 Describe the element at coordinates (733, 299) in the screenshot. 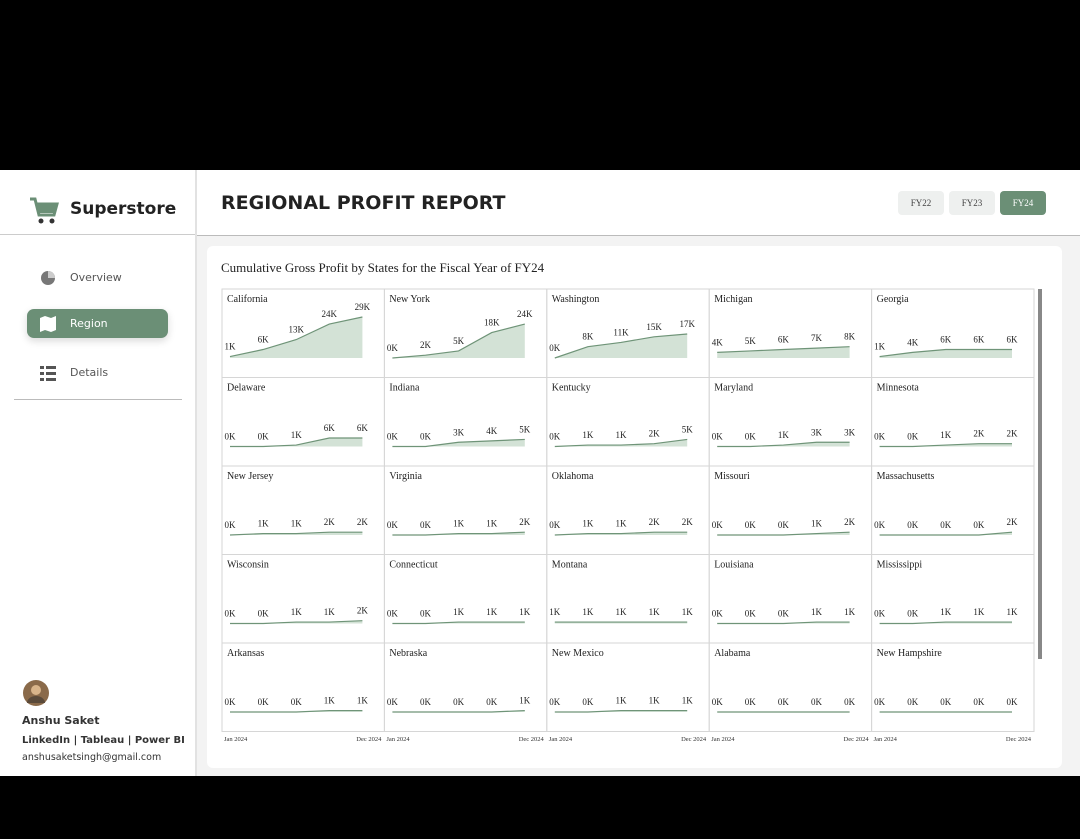

I see `panel-title: Michigan` at that location.